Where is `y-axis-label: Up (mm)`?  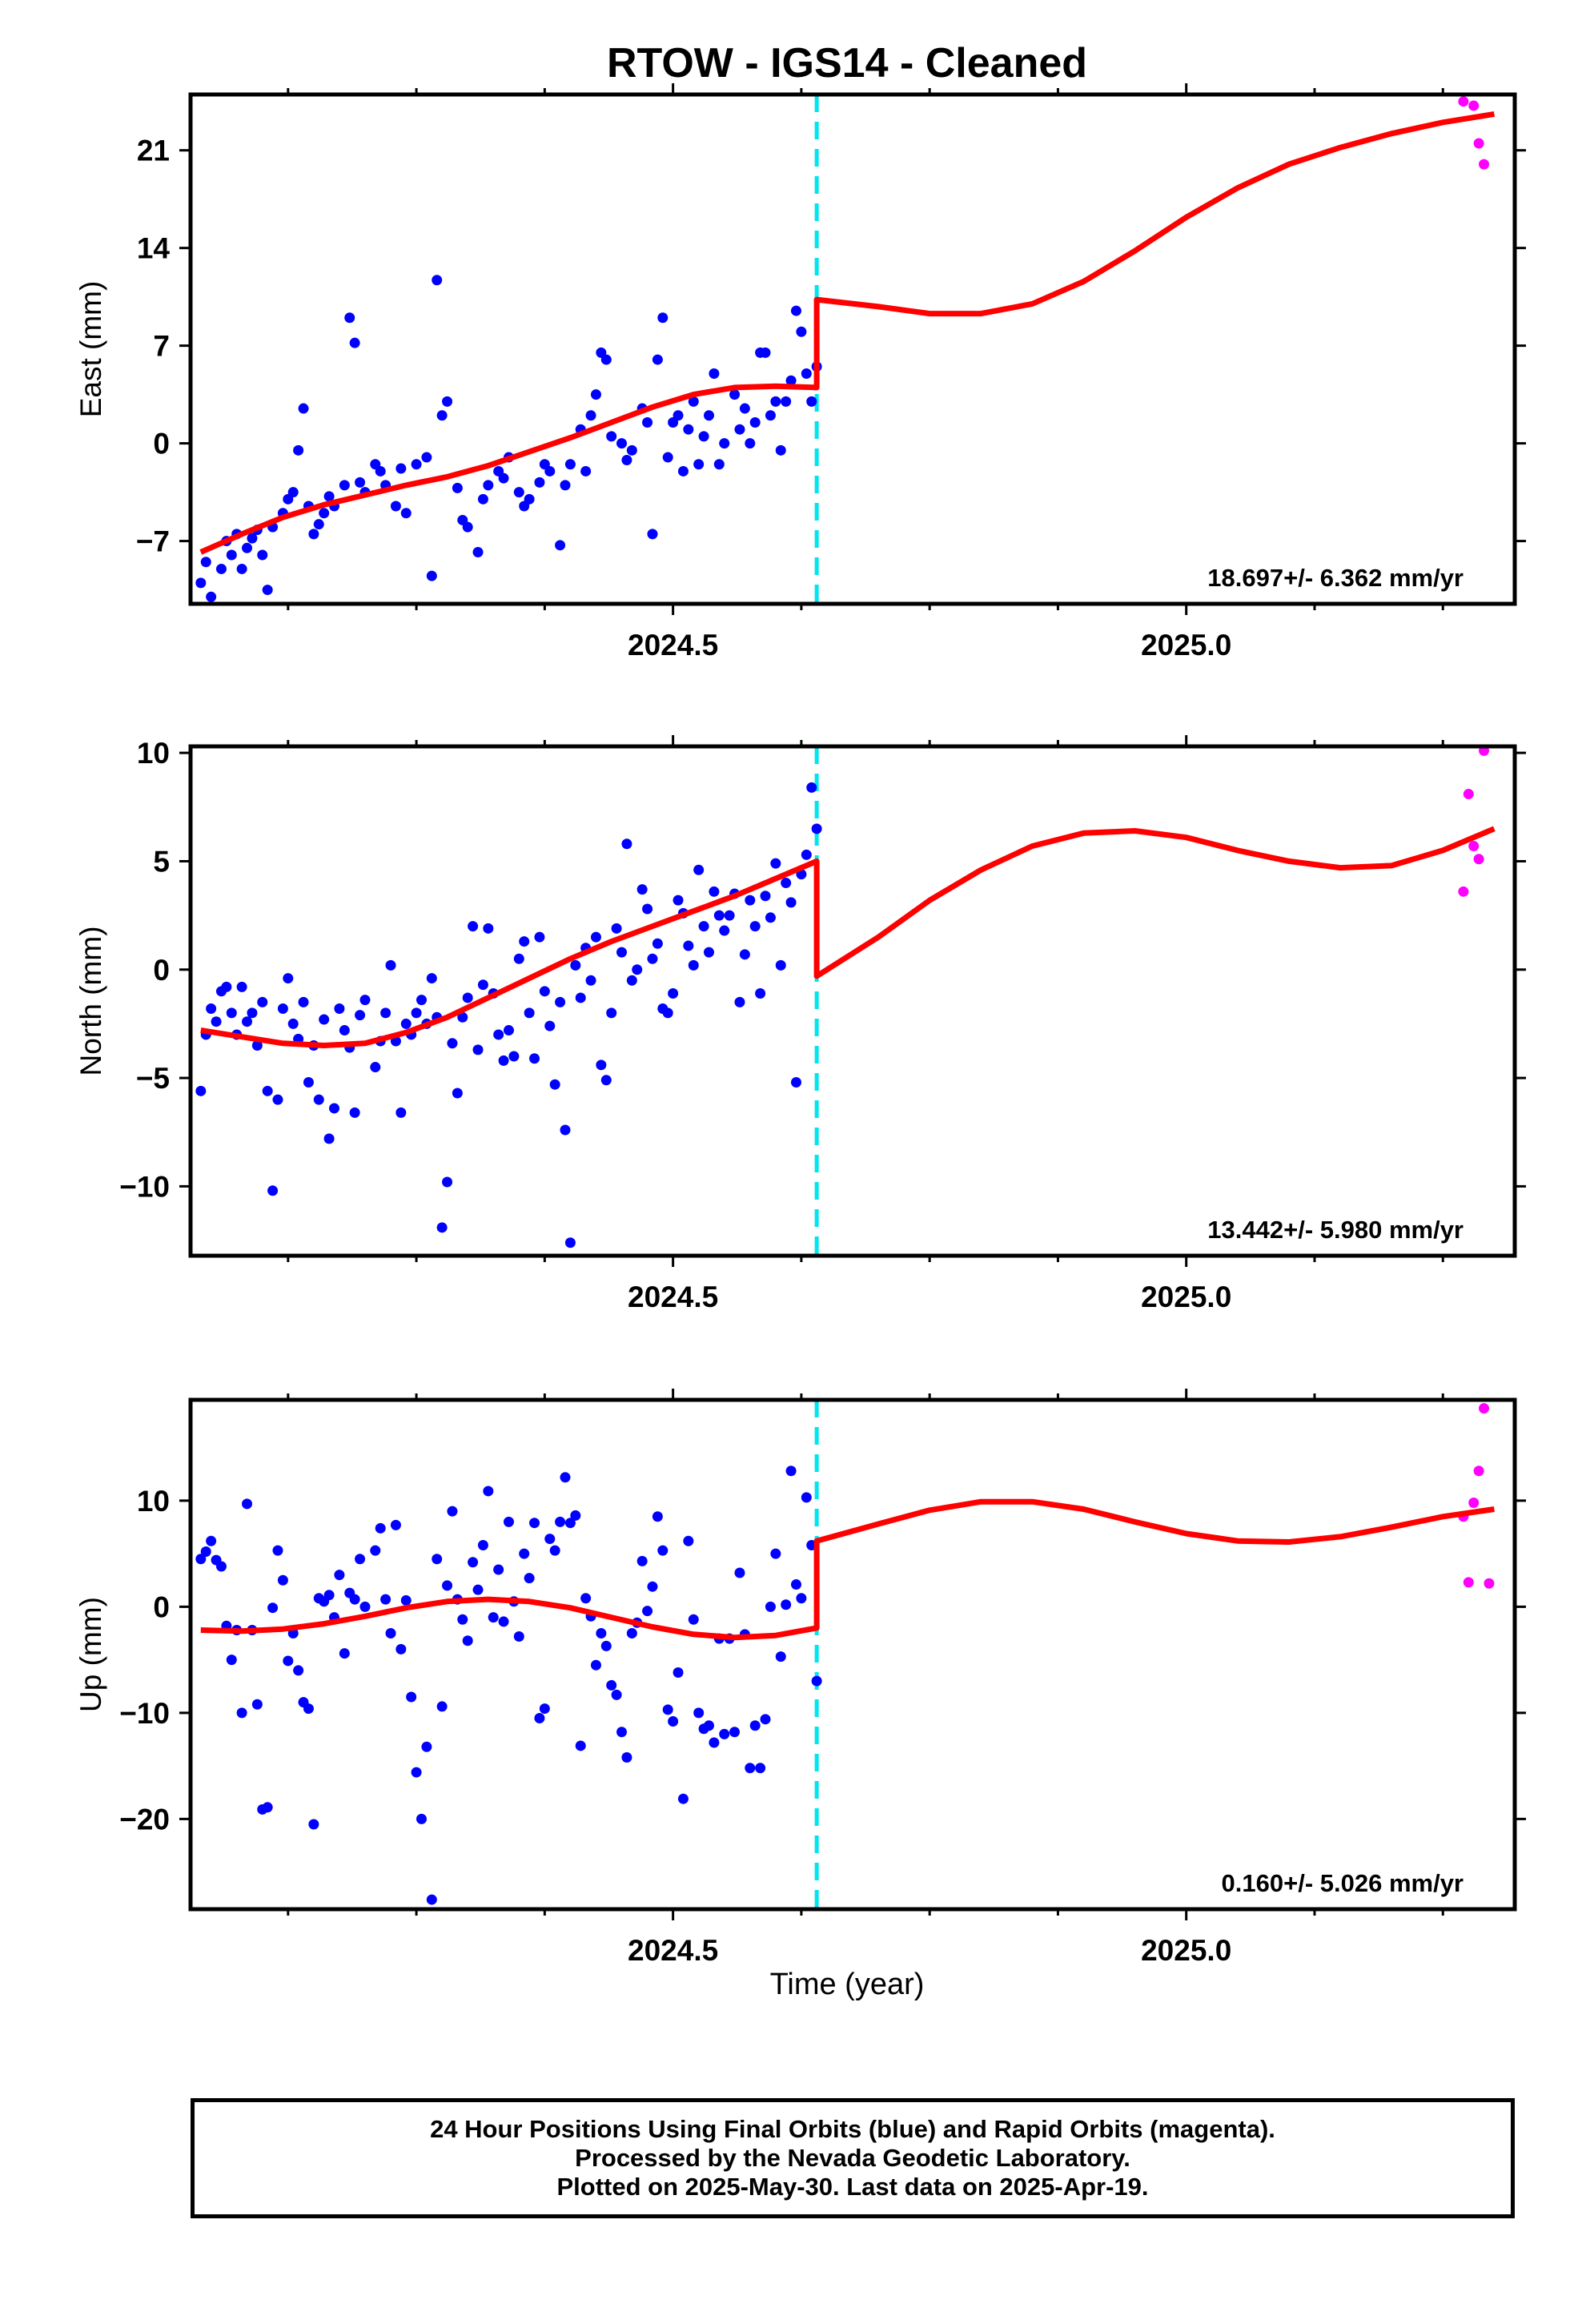 y-axis-label: Up (mm) is located at coordinates (91, 1655).